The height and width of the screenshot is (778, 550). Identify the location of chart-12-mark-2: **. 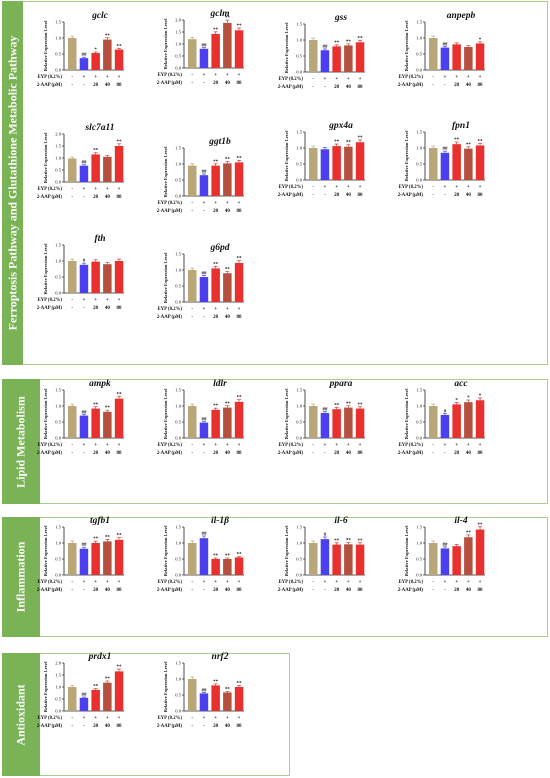
(337, 405).